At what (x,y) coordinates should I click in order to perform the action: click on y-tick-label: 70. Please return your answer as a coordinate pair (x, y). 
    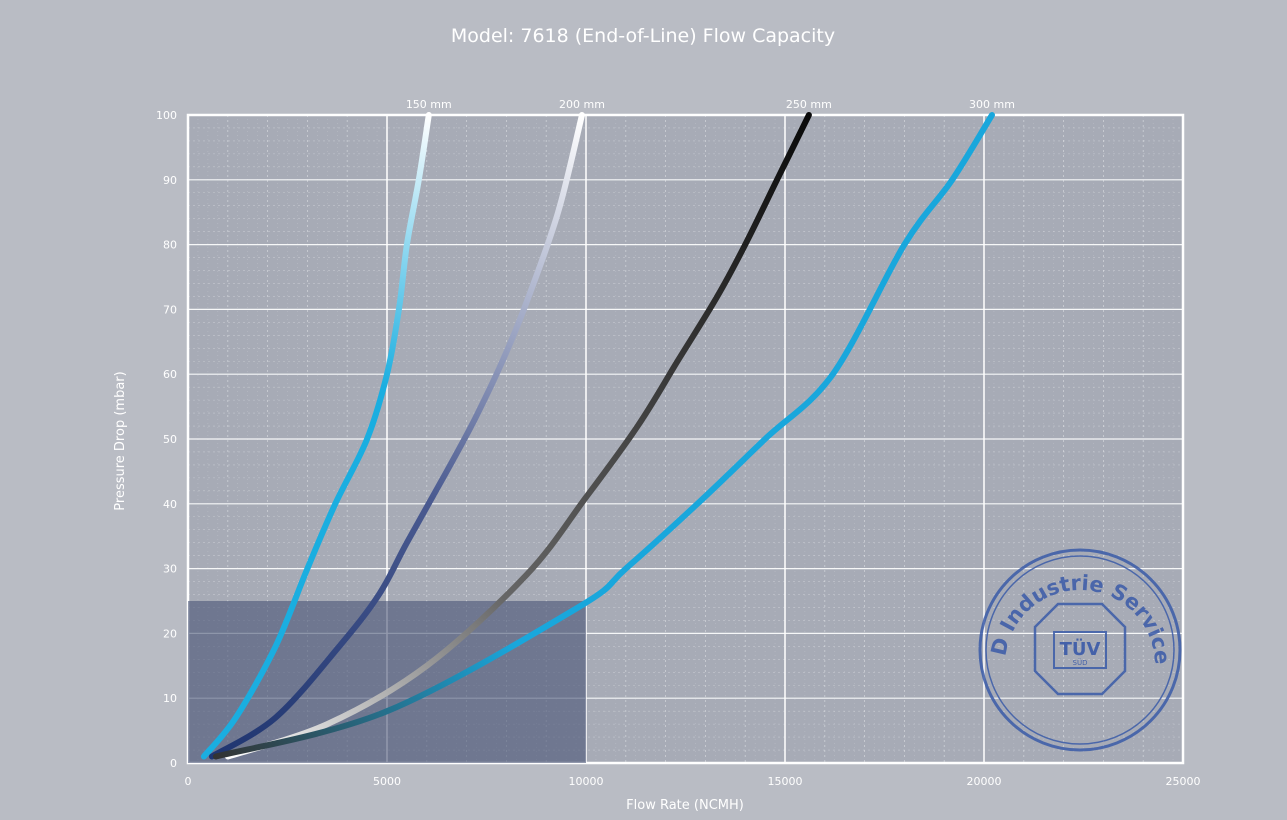
    Looking at the image, I should click on (170, 309).